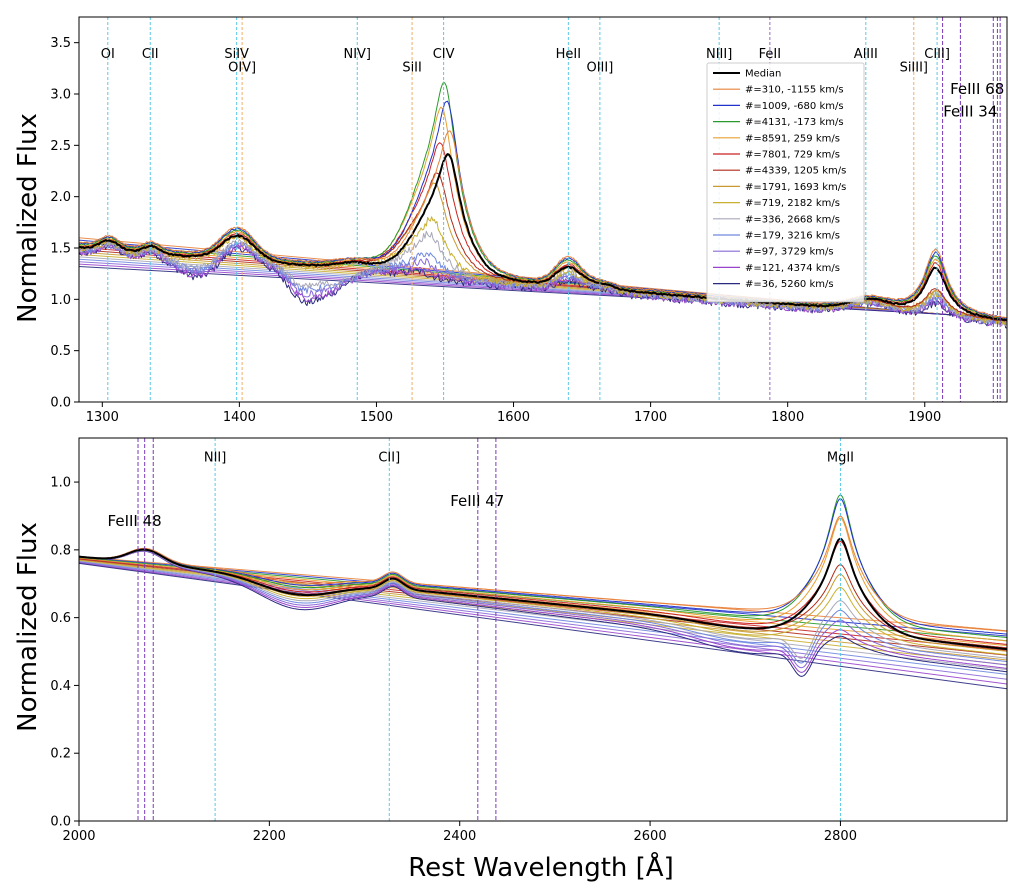  What do you see at coordinates (60, 95) in the screenshot?
I see `top-ytick-label-6: 3.0` at bounding box center [60, 95].